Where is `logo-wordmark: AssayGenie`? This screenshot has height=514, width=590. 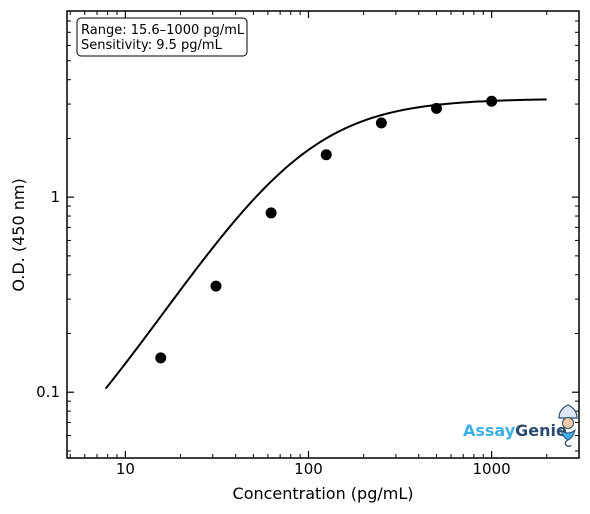 logo-wordmark: AssayGenie is located at coordinates (515, 430).